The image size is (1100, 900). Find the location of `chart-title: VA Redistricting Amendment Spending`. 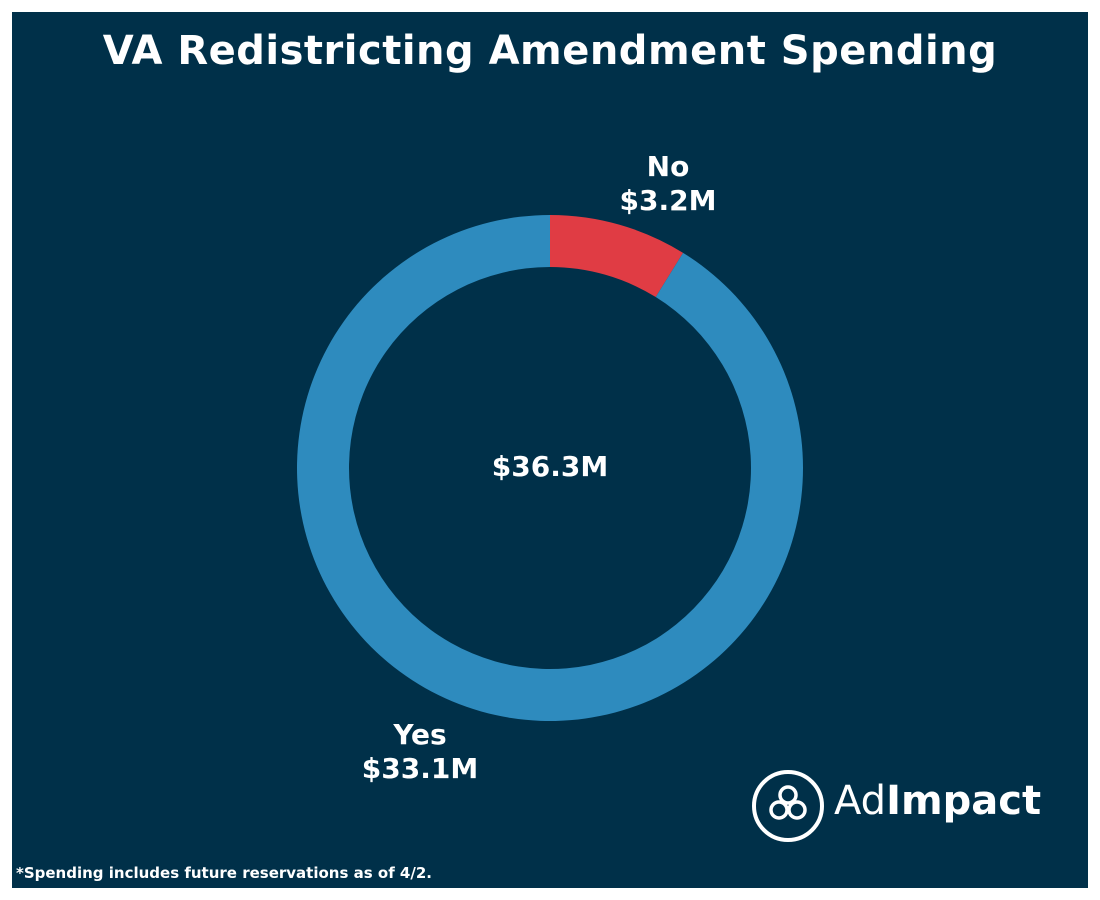

chart-title: VA Redistricting Amendment Spending is located at coordinates (550, 51).